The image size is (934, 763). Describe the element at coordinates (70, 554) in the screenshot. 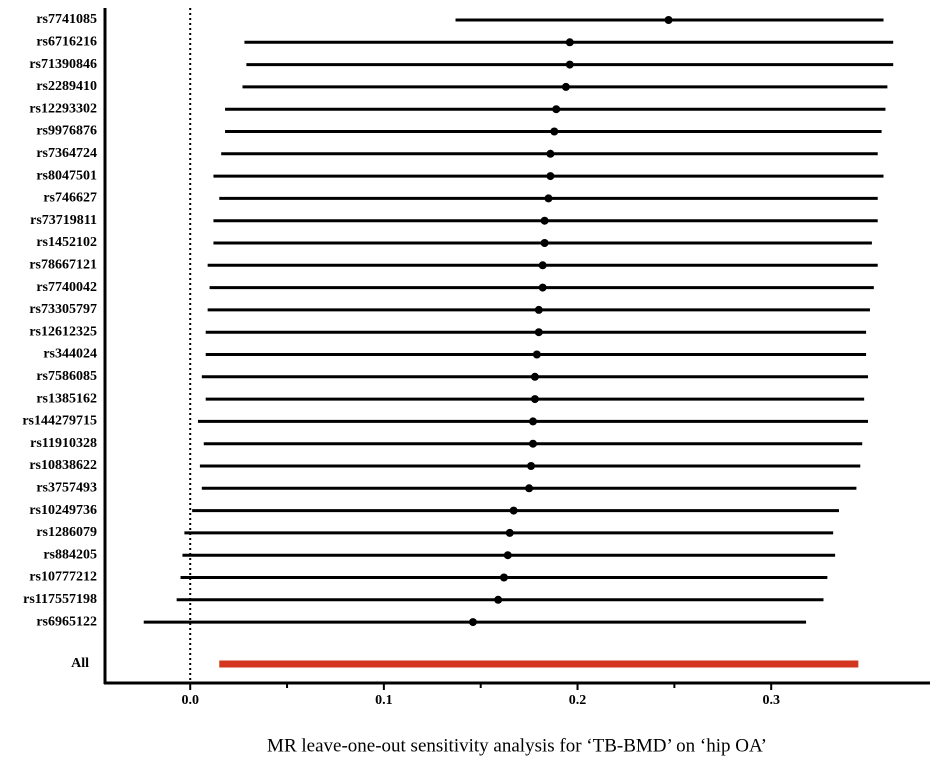

I see `row-label: rs884205` at that location.